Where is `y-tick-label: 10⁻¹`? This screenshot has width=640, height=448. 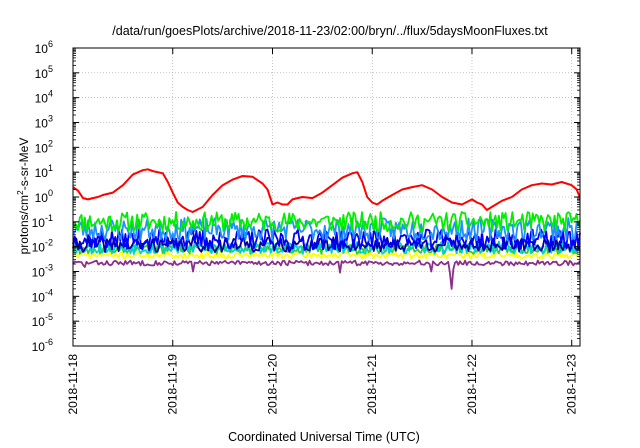 y-tick-label: 10⁻¹ is located at coordinates (42, 221).